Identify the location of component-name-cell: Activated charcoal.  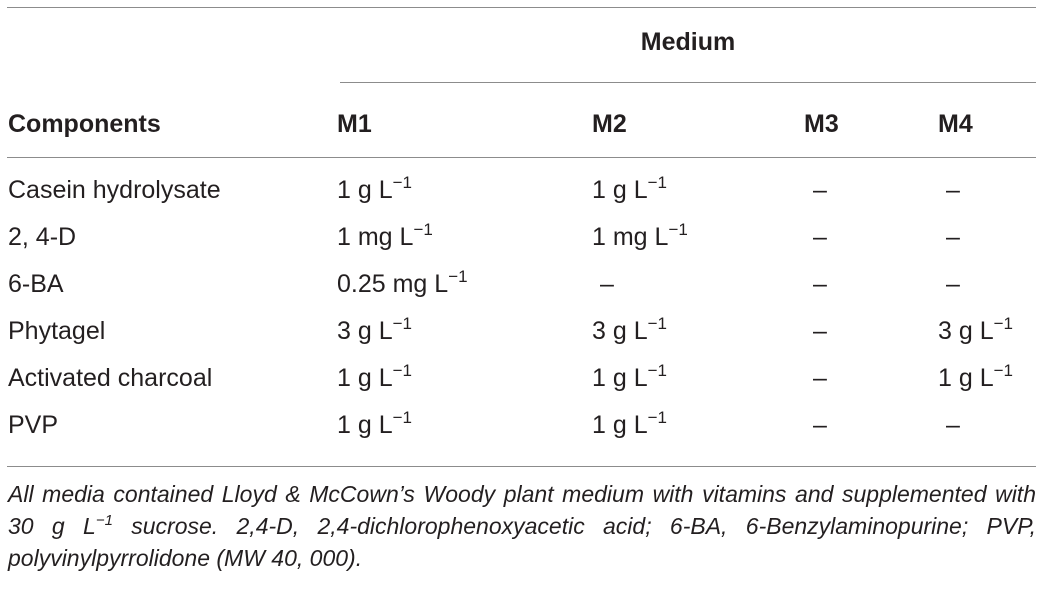
(110, 378).